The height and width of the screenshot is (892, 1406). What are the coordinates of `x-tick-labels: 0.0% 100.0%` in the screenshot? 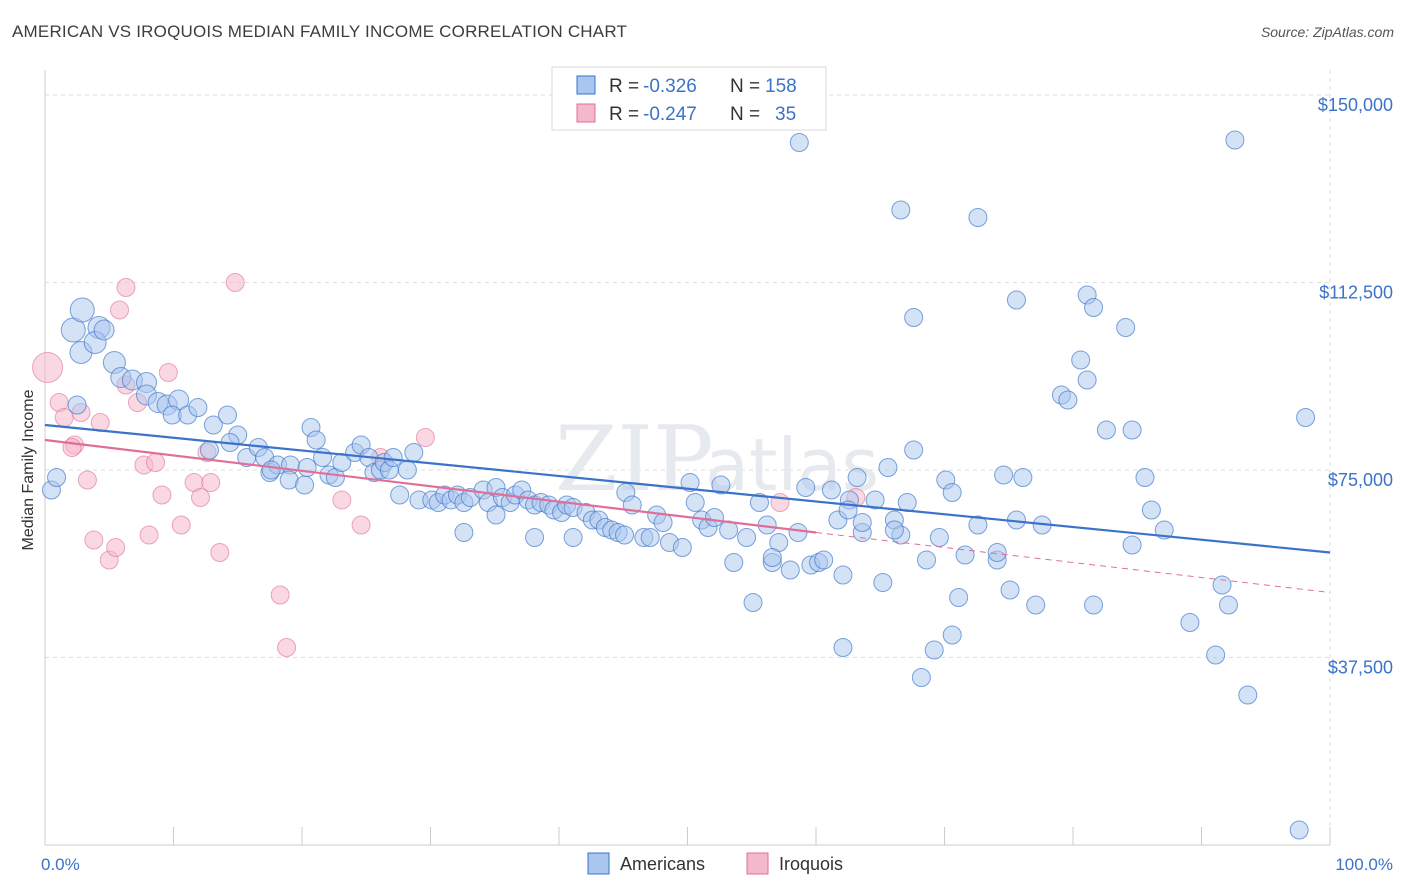 It's located at (717, 864).